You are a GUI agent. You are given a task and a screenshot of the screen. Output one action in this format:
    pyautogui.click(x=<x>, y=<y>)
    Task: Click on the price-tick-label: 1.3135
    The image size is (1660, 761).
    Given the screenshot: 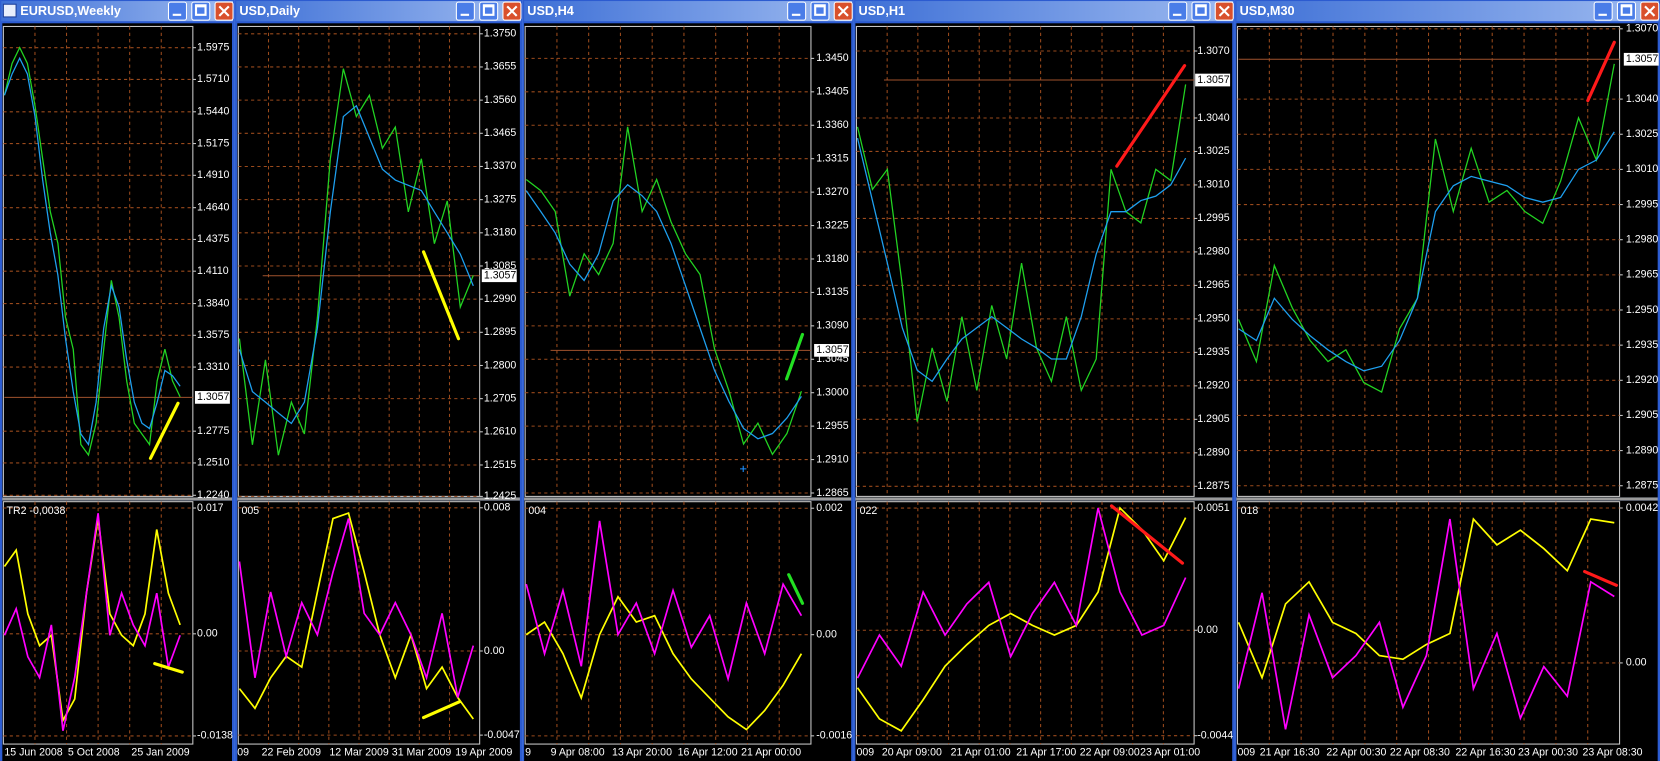 What is the action you would take?
    pyautogui.click(x=832, y=292)
    